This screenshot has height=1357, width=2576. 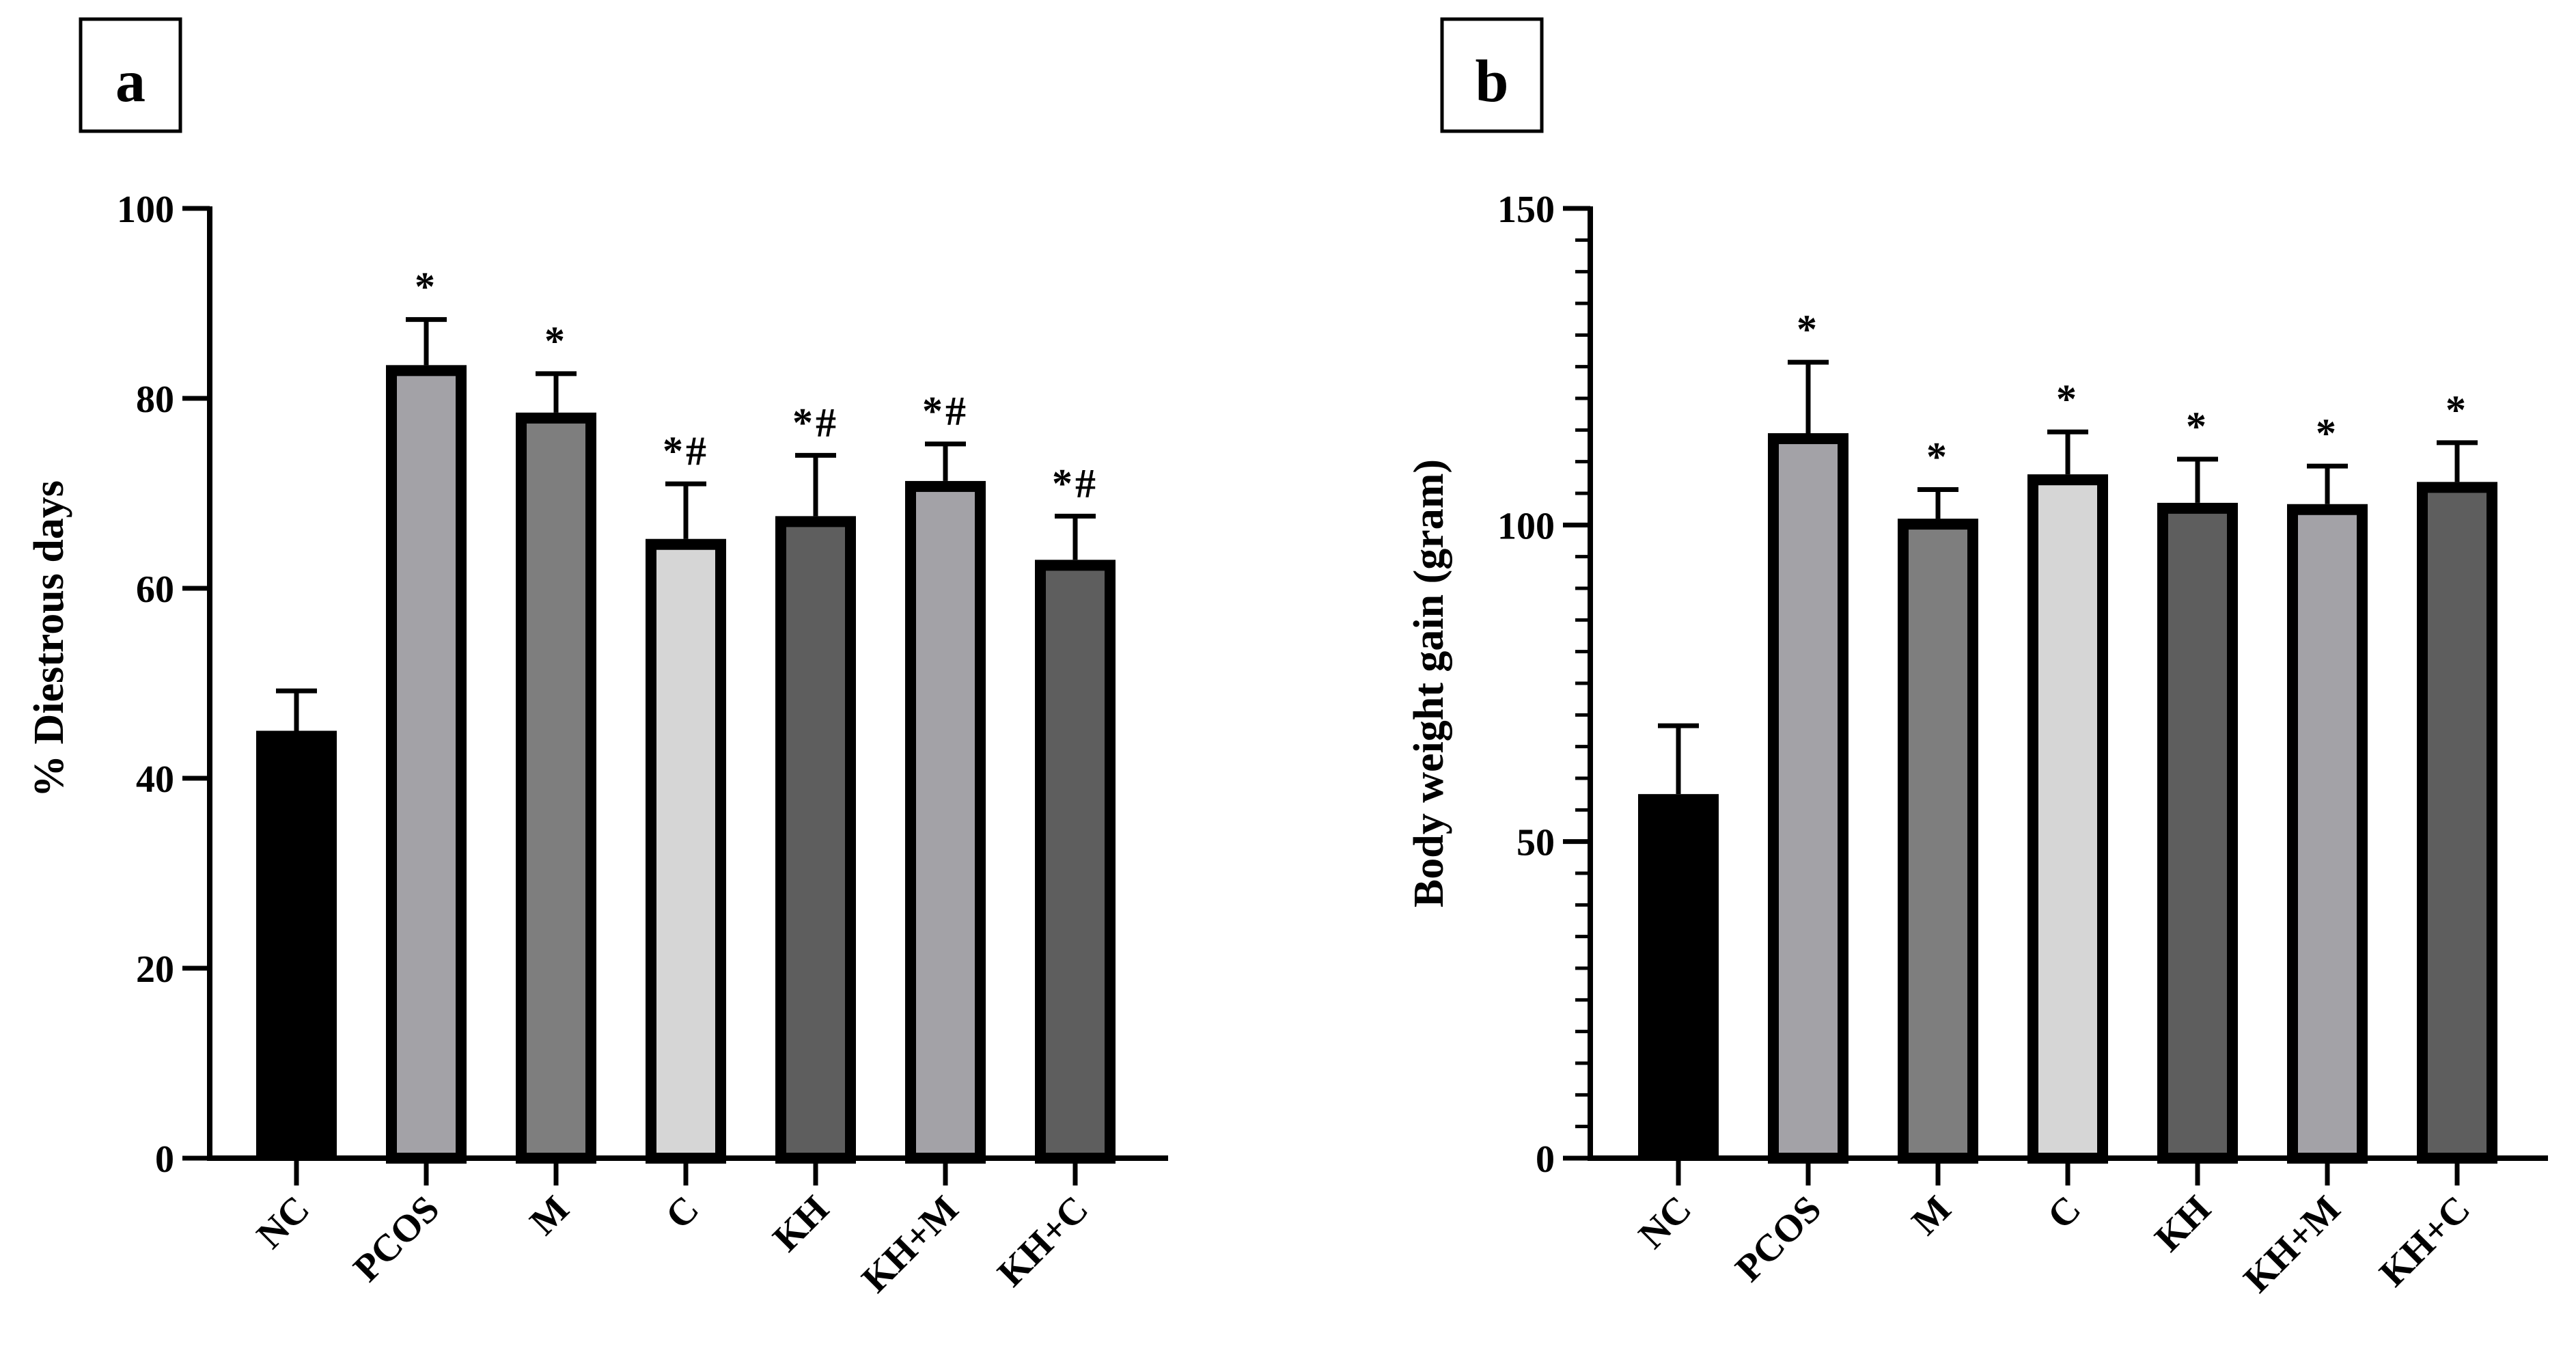 What do you see at coordinates (427, 764) in the screenshot?
I see `panel-a-bar-pcos` at bounding box center [427, 764].